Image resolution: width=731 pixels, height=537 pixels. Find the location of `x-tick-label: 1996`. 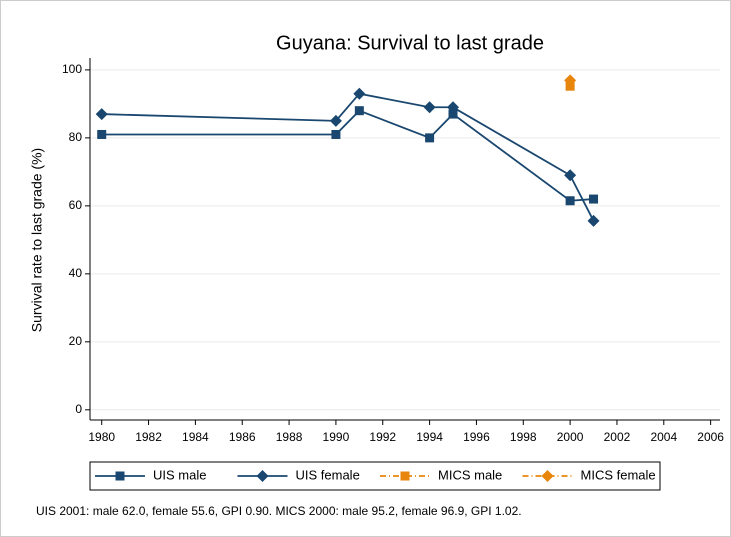

x-tick-label: 1996 is located at coordinates (476, 437).